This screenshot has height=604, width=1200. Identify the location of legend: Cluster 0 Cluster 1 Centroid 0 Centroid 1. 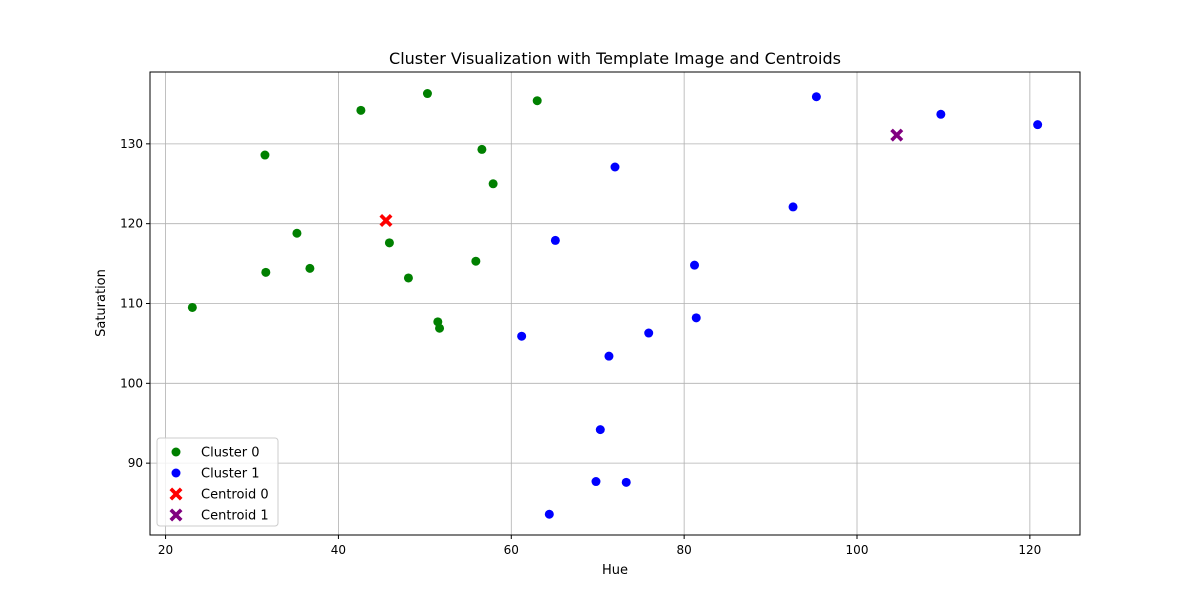
(217, 482).